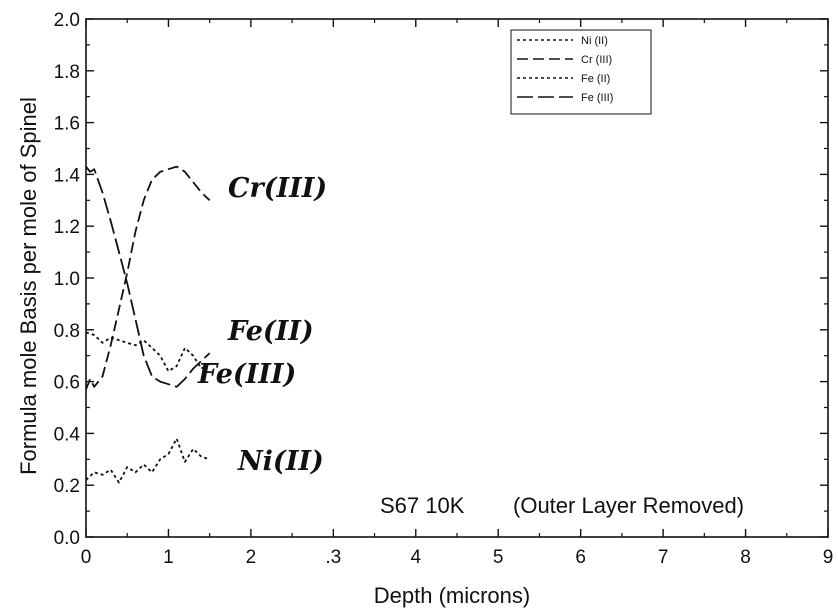  What do you see at coordinates (67, 279) in the screenshot?
I see `y-tick-label: 1.0` at bounding box center [67, 279].